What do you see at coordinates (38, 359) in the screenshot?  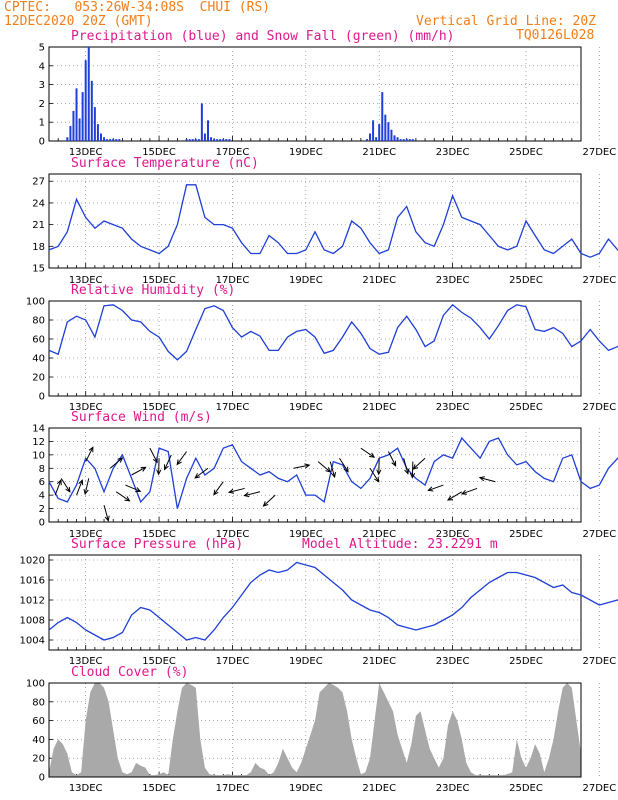 I see `y-tick-label: 40` at bounding box center [38, 359].